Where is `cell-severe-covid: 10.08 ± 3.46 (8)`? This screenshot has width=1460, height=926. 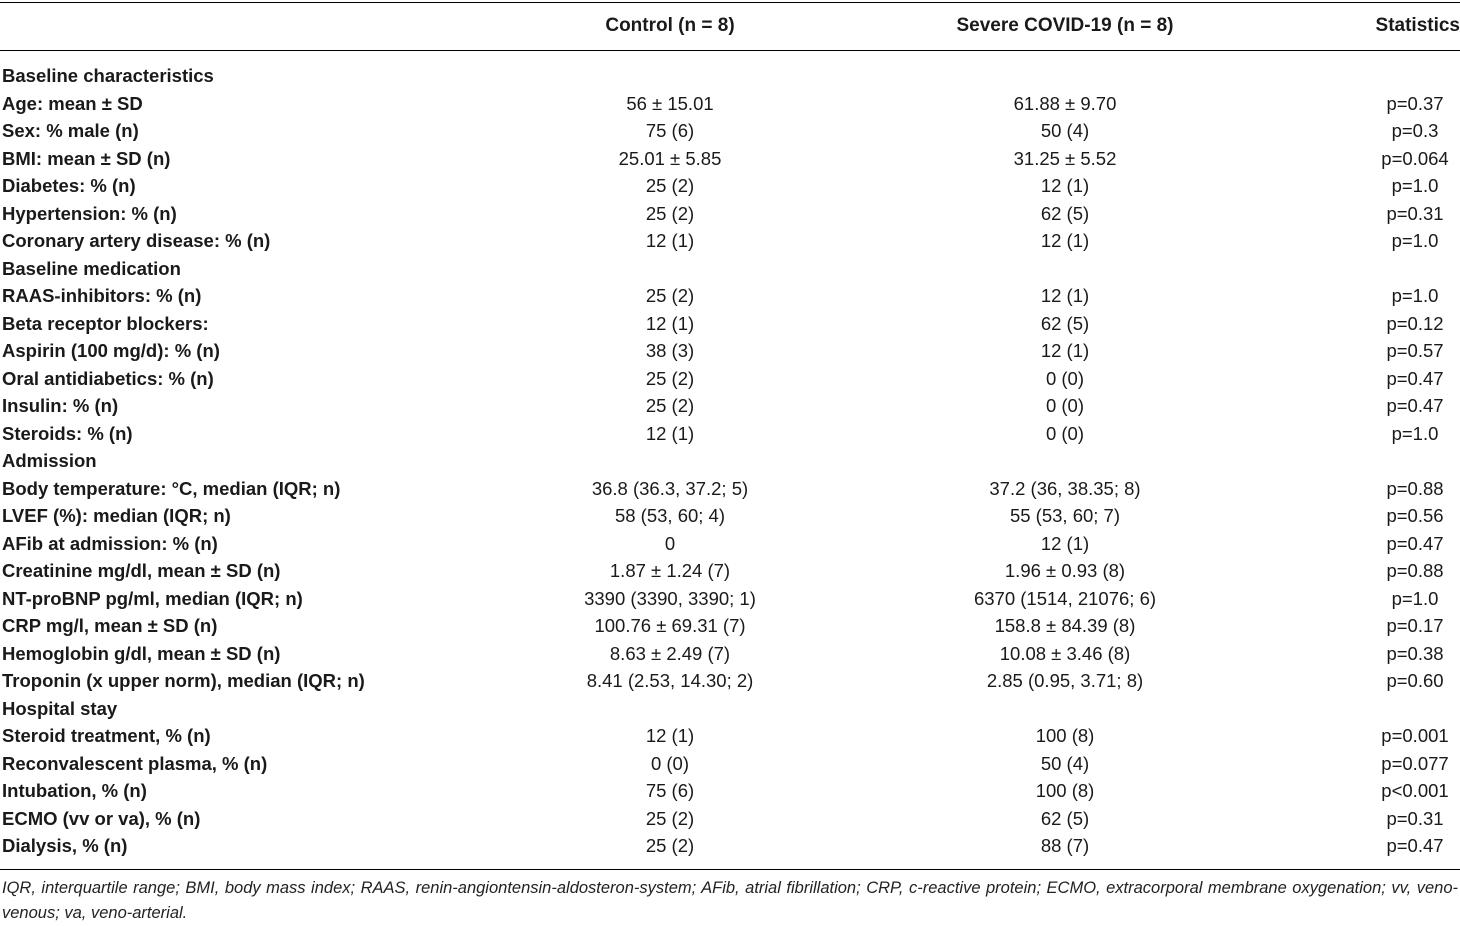 cell-severe-covid: 10.08 ± 3.46 (8) is located at coordinates (1065, 653).